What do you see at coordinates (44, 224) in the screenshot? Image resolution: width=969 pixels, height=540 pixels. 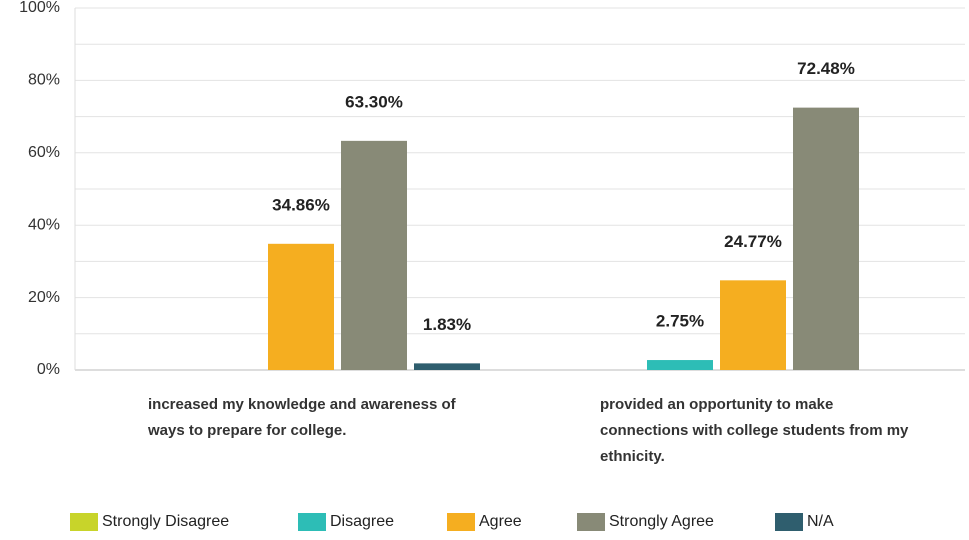 I see `y-tick-label: 40%` at bounding box center [44, 224].